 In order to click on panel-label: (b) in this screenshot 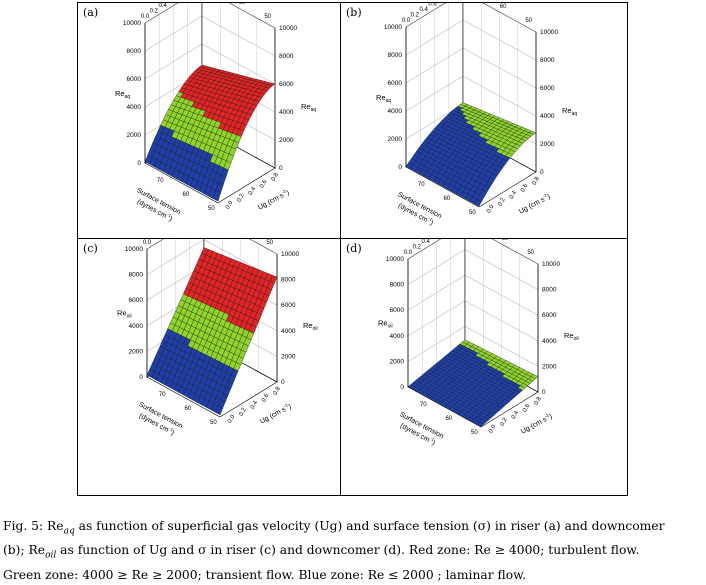, I will do `click(354, 12)`.